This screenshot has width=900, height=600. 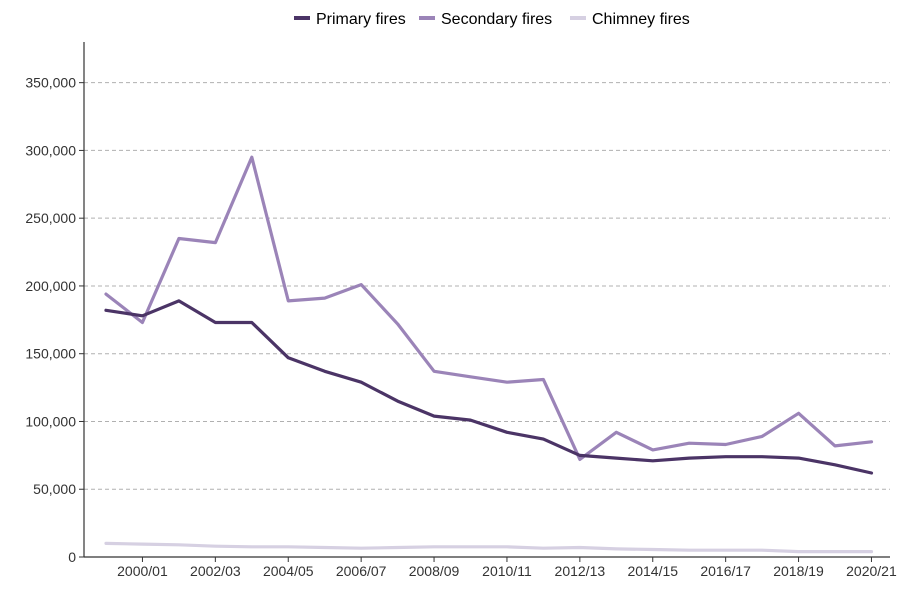 What do you see at coordinates (652, 571) in the screenshot?
I see `x-tick-label: 2014/15` at bounding box center [652, 571].